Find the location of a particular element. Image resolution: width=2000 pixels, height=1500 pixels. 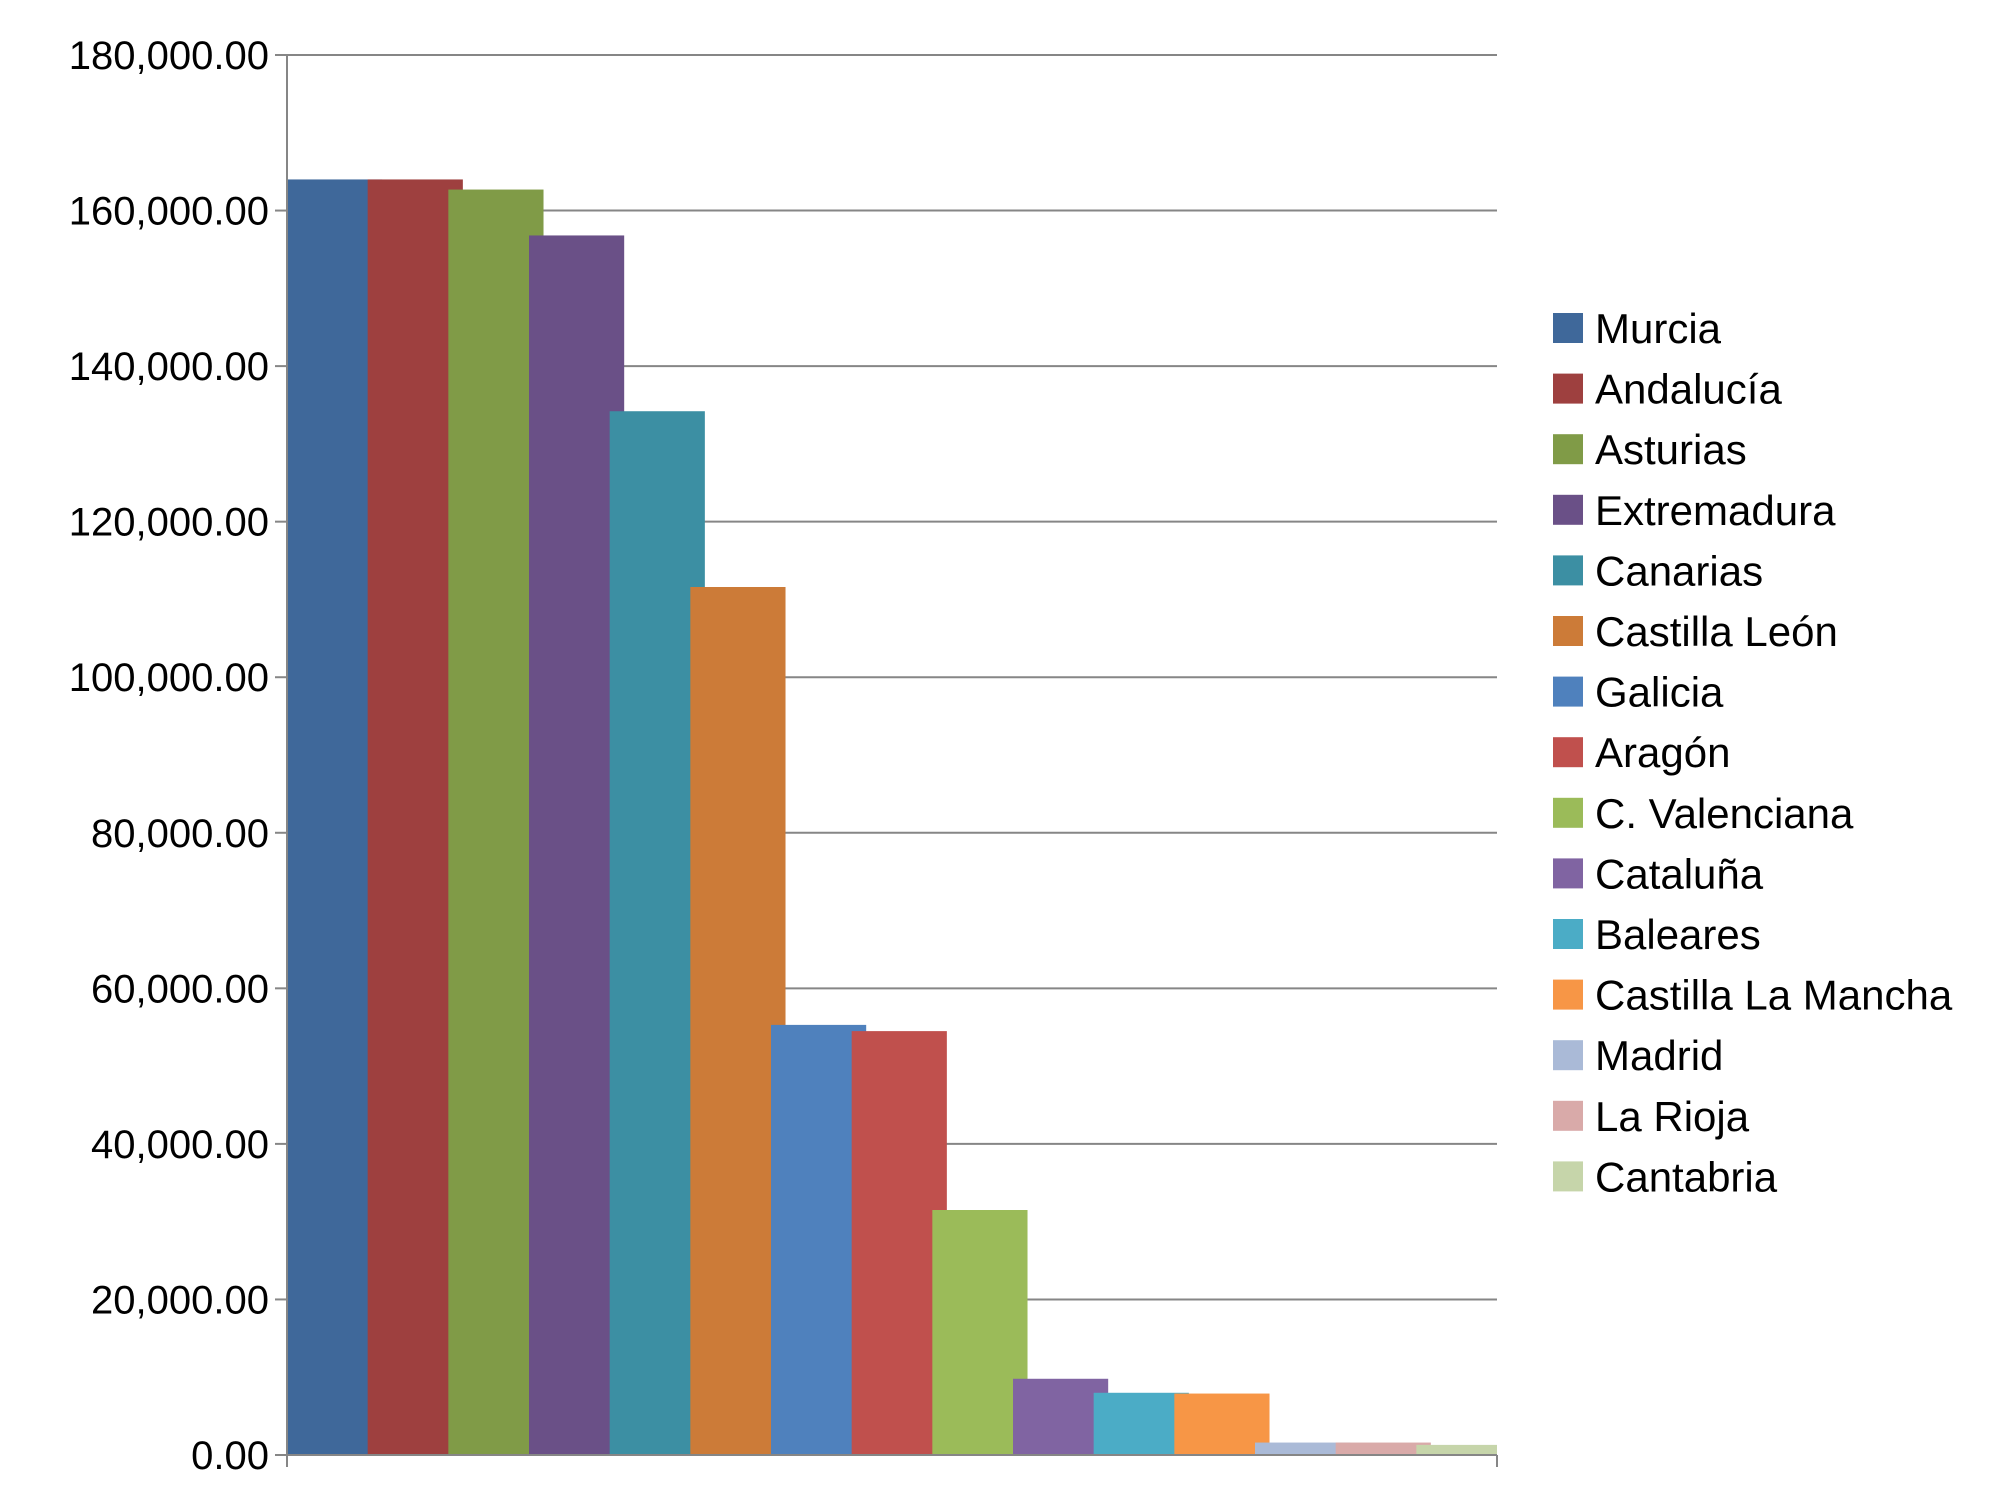

legend-label: Cantabria is located at coordinates (1686, 1176).